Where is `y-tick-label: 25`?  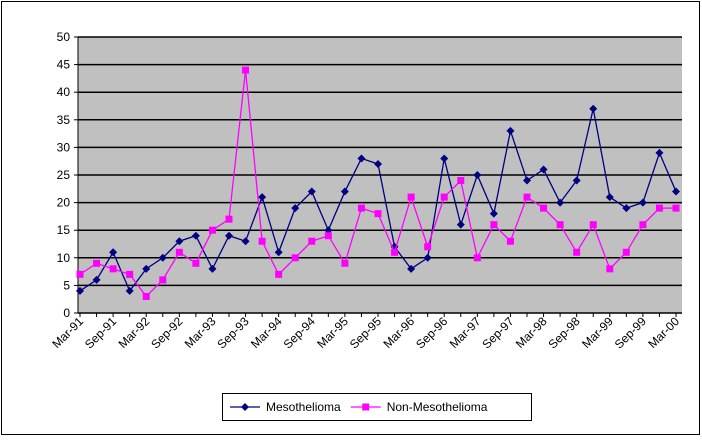
y-tick-label: 25 is located at coordinates (64, 175).